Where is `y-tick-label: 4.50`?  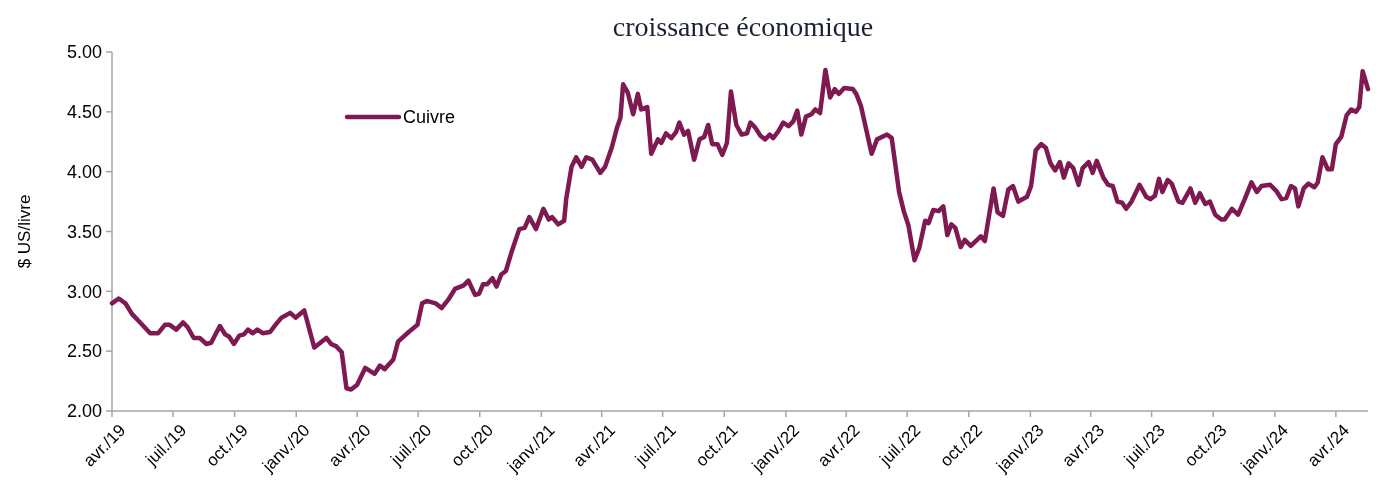
y-tick-label: 4.50 is located at coordinates (84, 112).